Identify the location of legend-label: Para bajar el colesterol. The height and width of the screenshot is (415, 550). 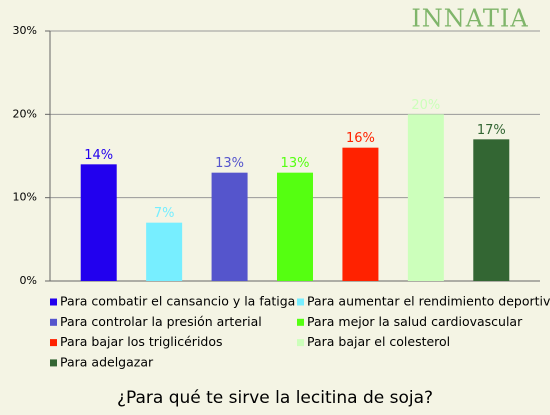
(378, 341).